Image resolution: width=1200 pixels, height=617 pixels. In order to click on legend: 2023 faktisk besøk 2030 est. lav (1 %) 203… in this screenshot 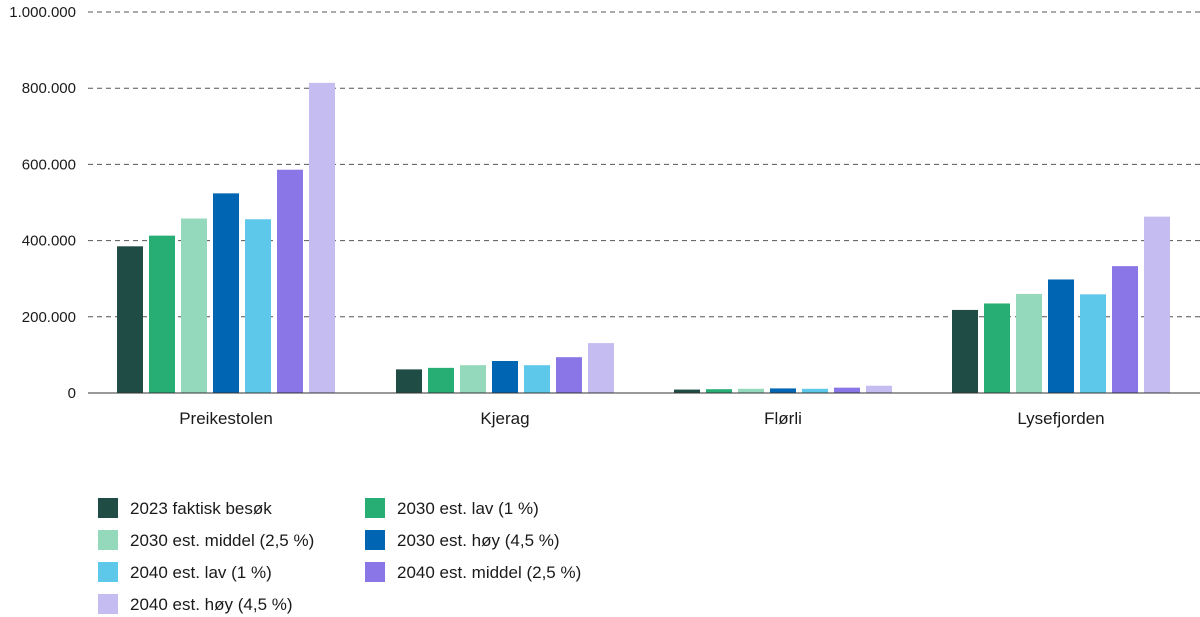, I will do `click(339, 556)`.